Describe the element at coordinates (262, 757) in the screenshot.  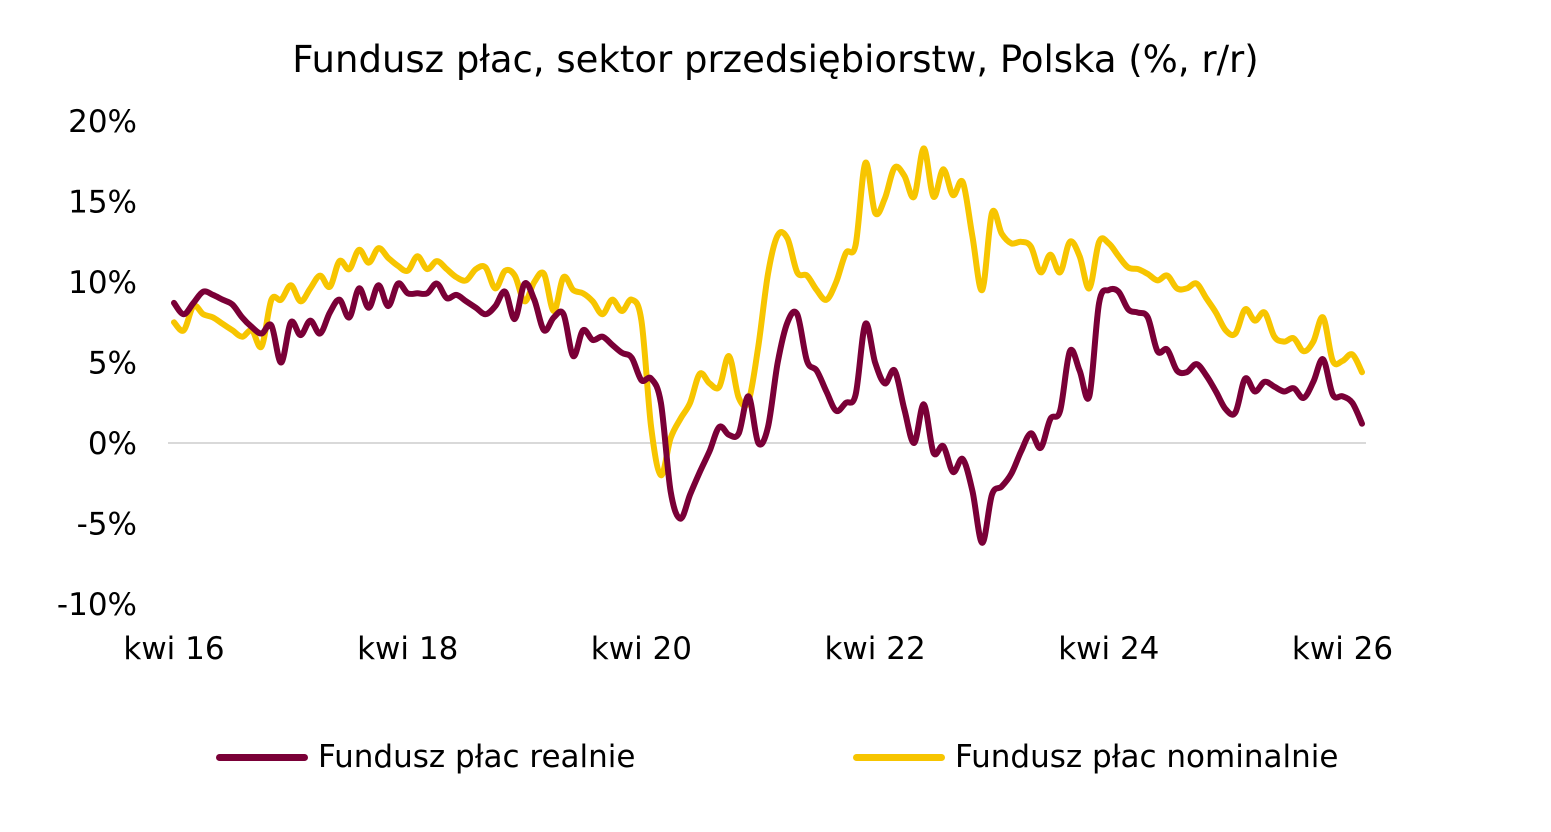
I see `legend-swatch-realnie` at that location.